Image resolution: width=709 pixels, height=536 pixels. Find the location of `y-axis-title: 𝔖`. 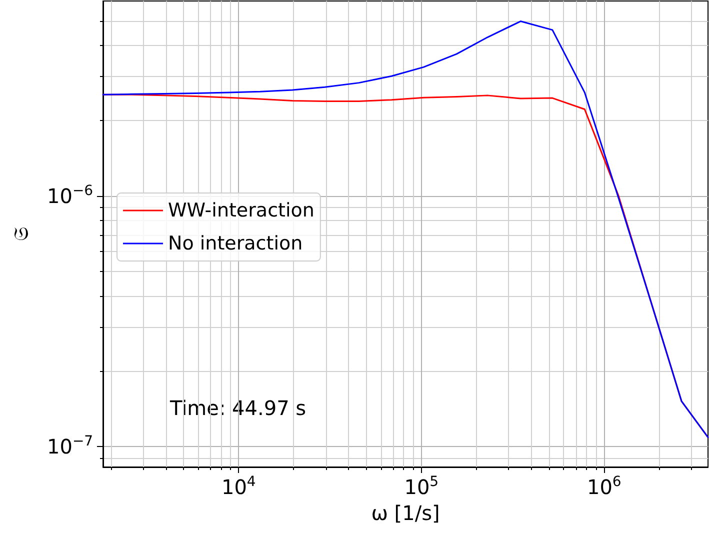

y-axis-title: 𝔖 is located at coordinates (21, 234).